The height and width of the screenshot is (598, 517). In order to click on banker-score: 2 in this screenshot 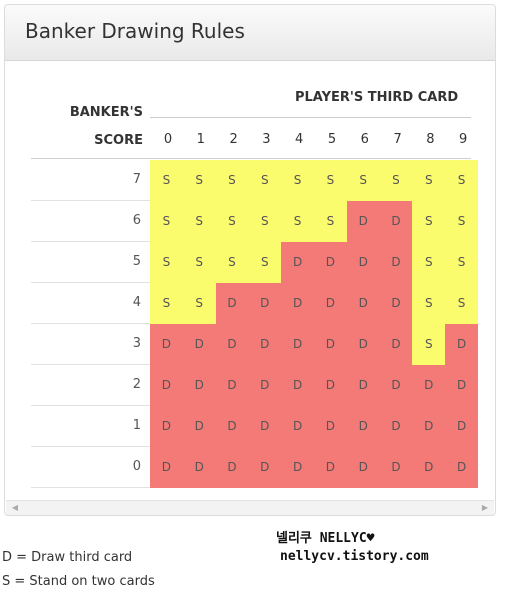, I will do `click(86, 385)`.